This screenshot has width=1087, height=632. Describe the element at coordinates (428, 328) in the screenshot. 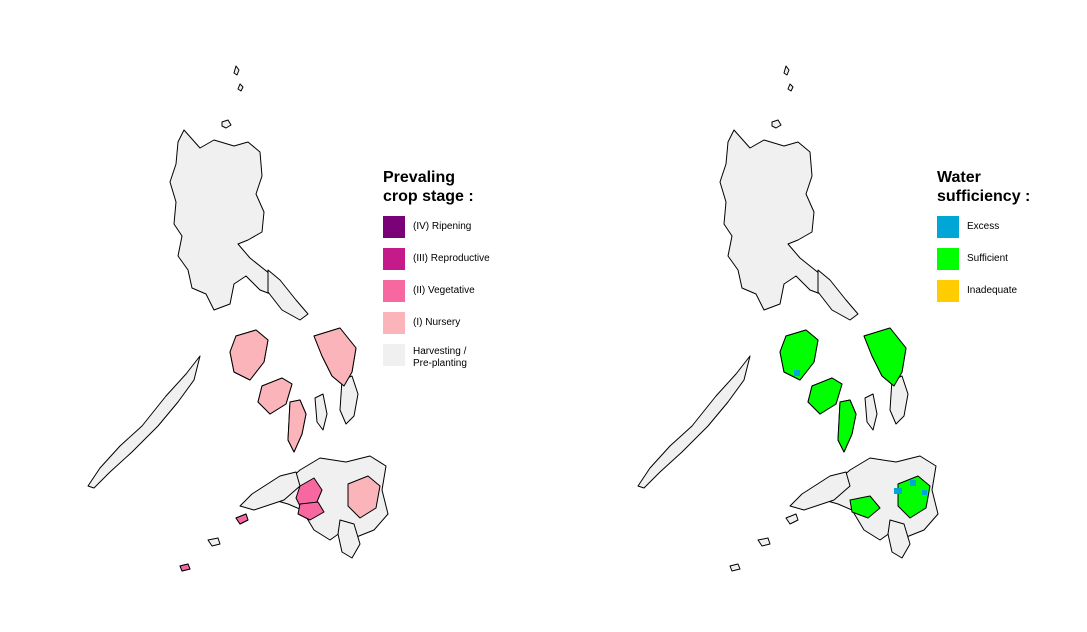

I see `legend-item-nursery: (I) Nursery` at that location.